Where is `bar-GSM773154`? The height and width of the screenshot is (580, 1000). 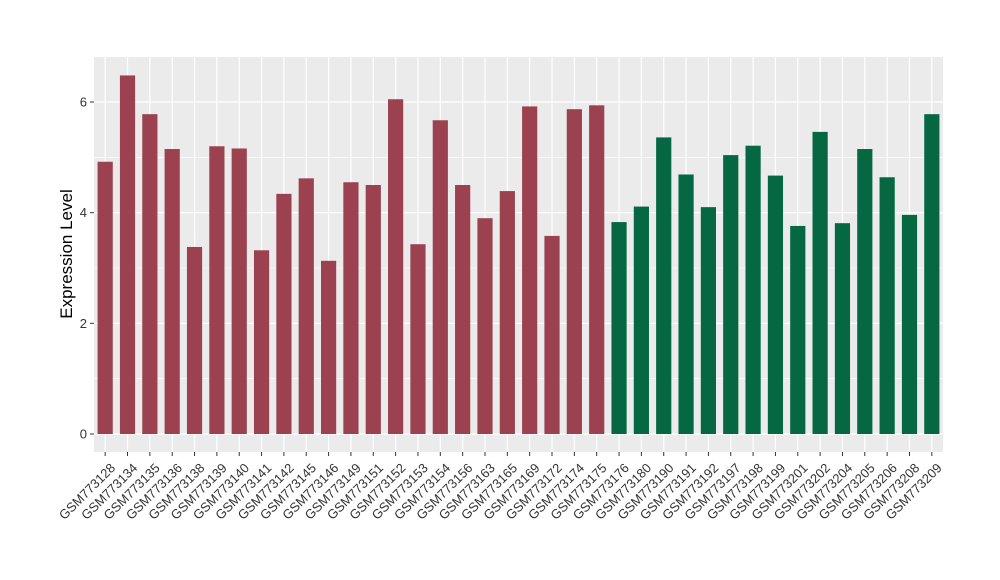 bar-GSM773154 is located at coordinates (440, 277).